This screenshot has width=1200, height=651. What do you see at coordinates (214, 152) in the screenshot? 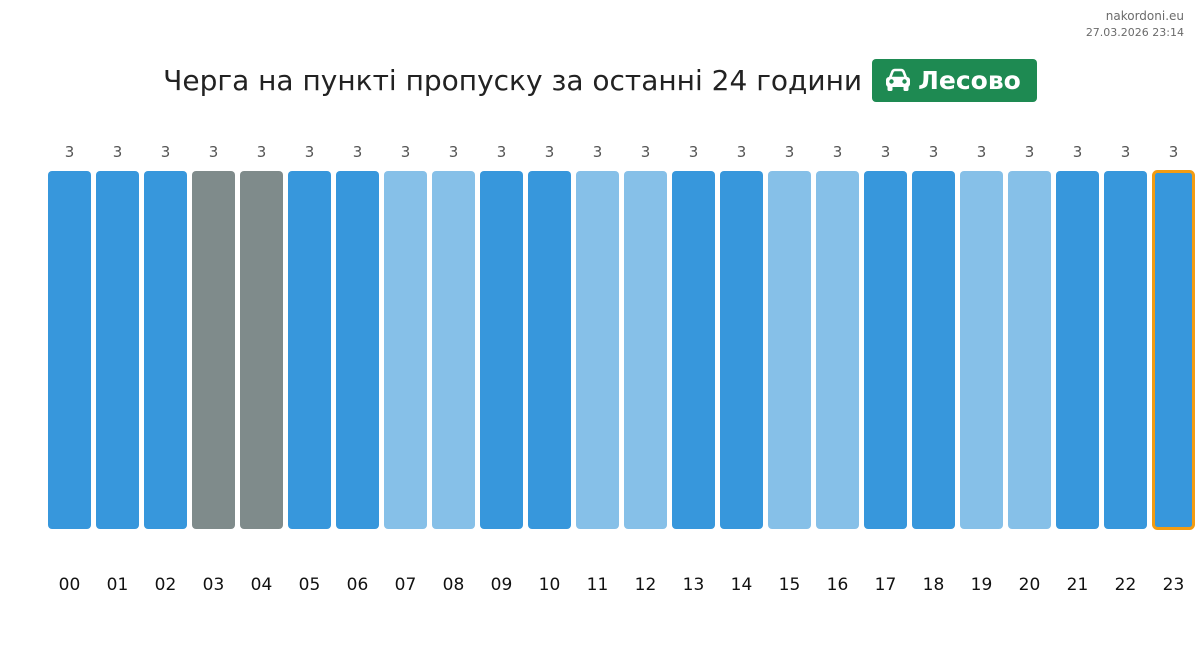
I see `value-label-03: 3` at bounding box center [214, 152].